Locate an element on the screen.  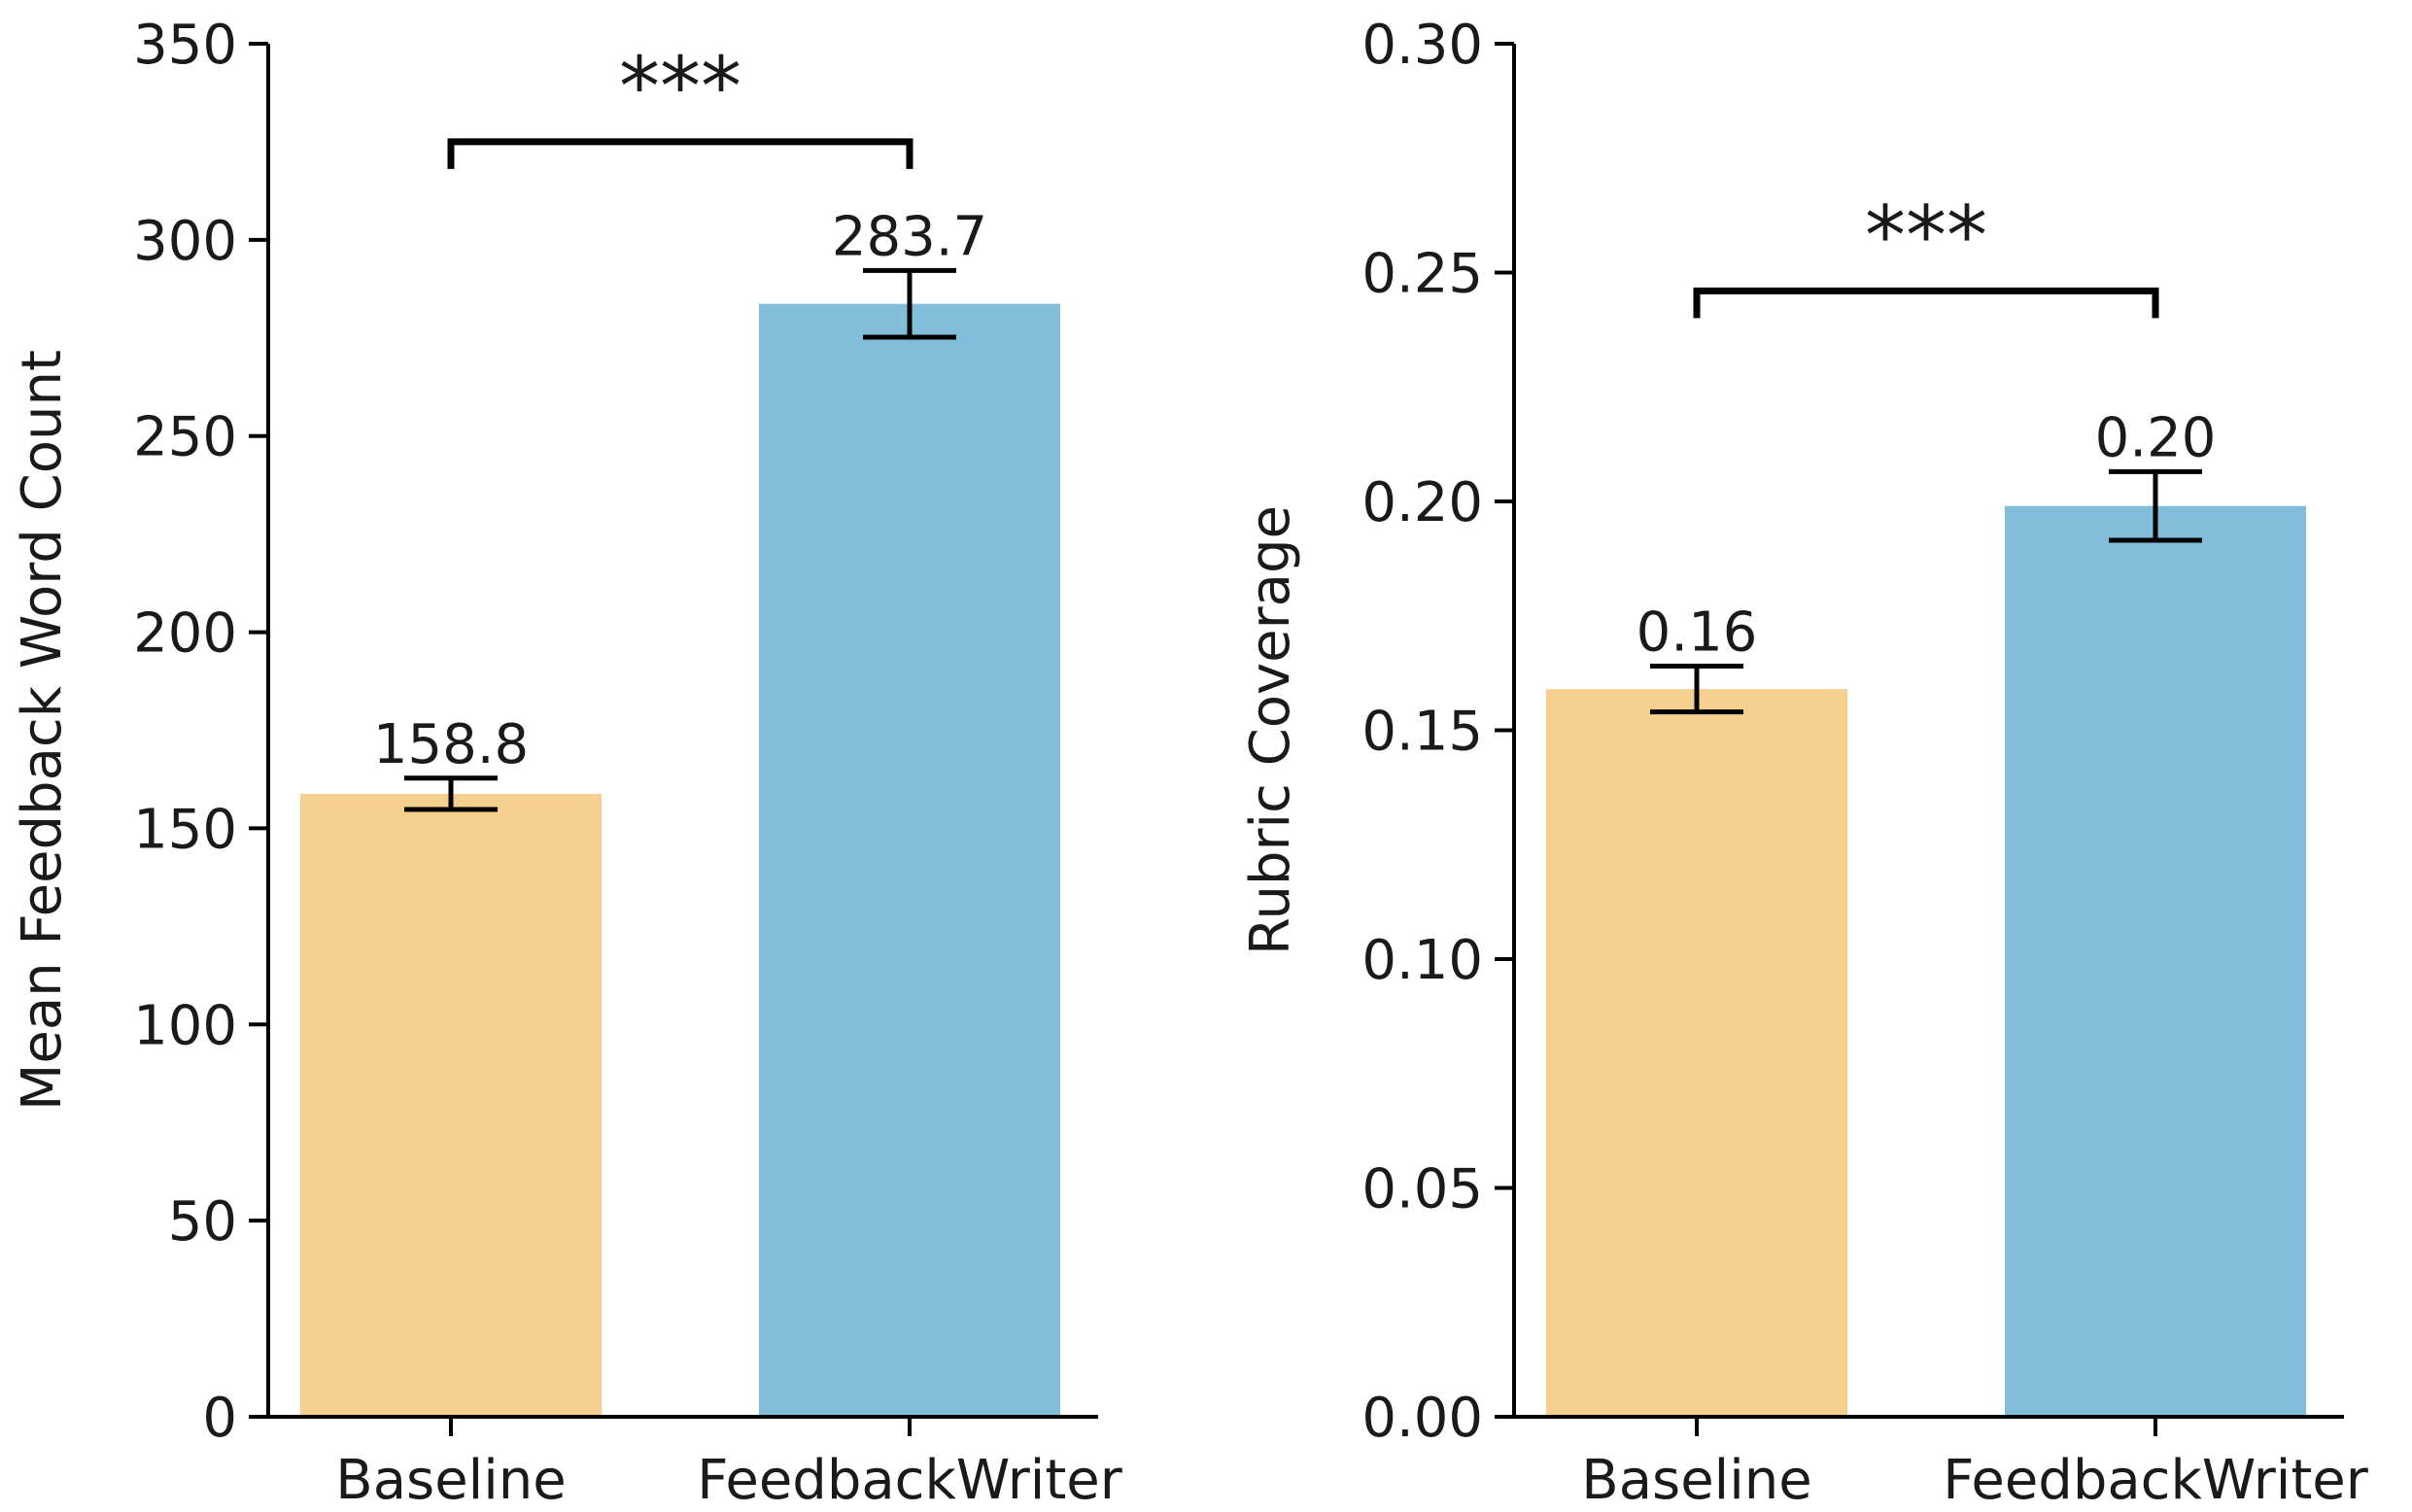
chart1-data-label-baseline: 0.16 is located at coordinates (1697, 633).